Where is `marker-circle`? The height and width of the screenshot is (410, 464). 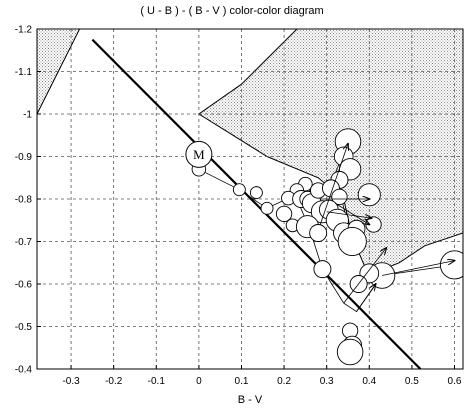 marker-circle is located at coordinates (199, 154).